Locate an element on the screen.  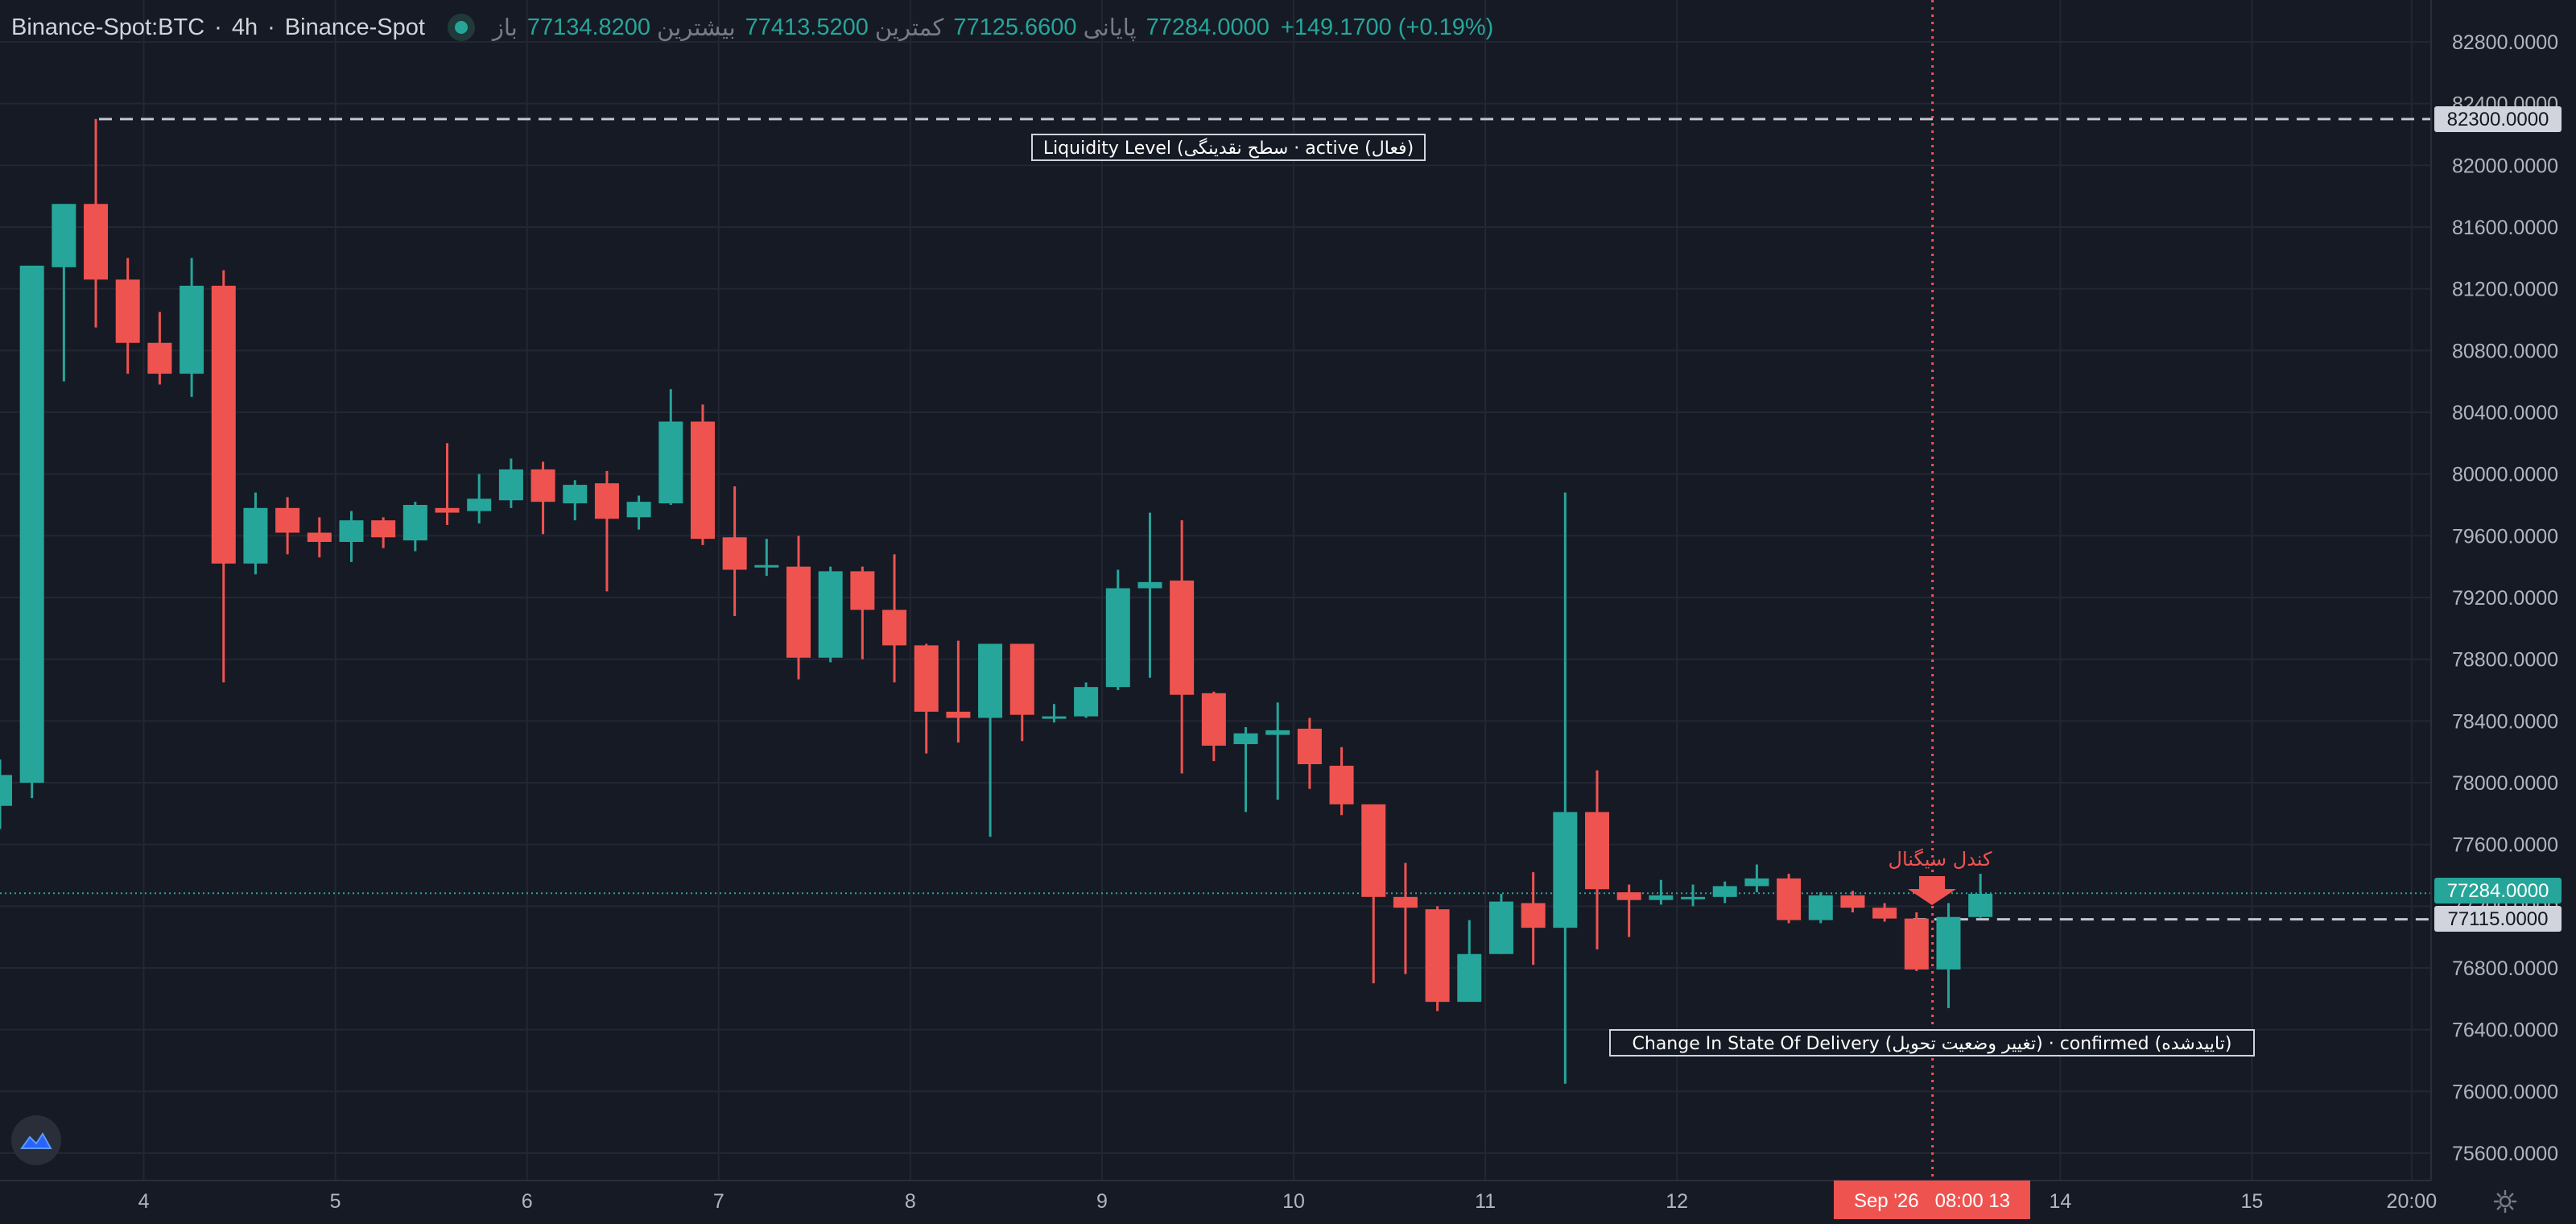
liquidity-price-tag: 82300.0000 is located at coordinates (2498, 119).